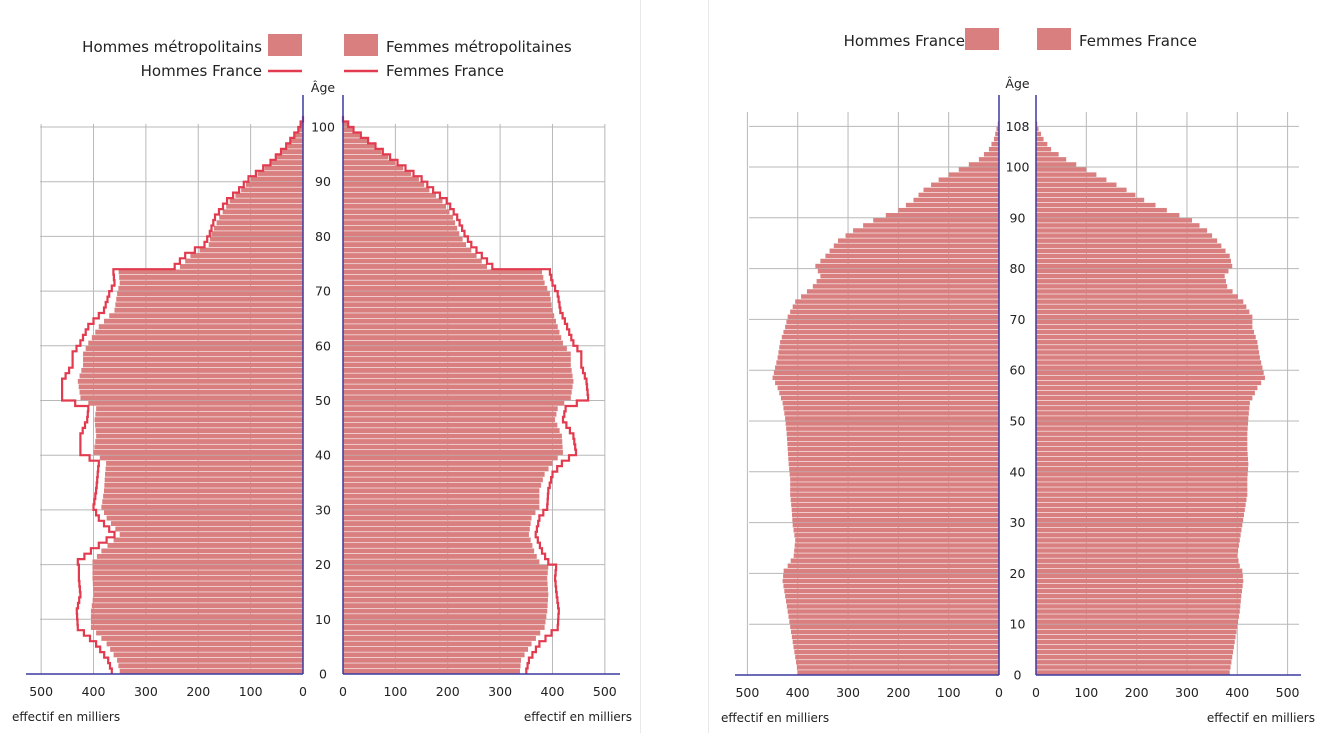 The height and width of the screenshot is (733, 1327). I want to click on x-tick-right-500: 500, so click(1288, 692).